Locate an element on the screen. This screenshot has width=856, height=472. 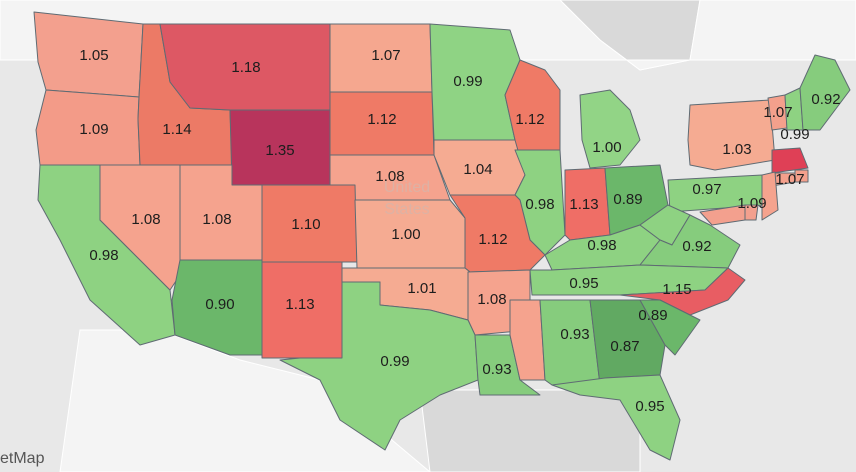
state-tx is located at coordinates (379, 366).